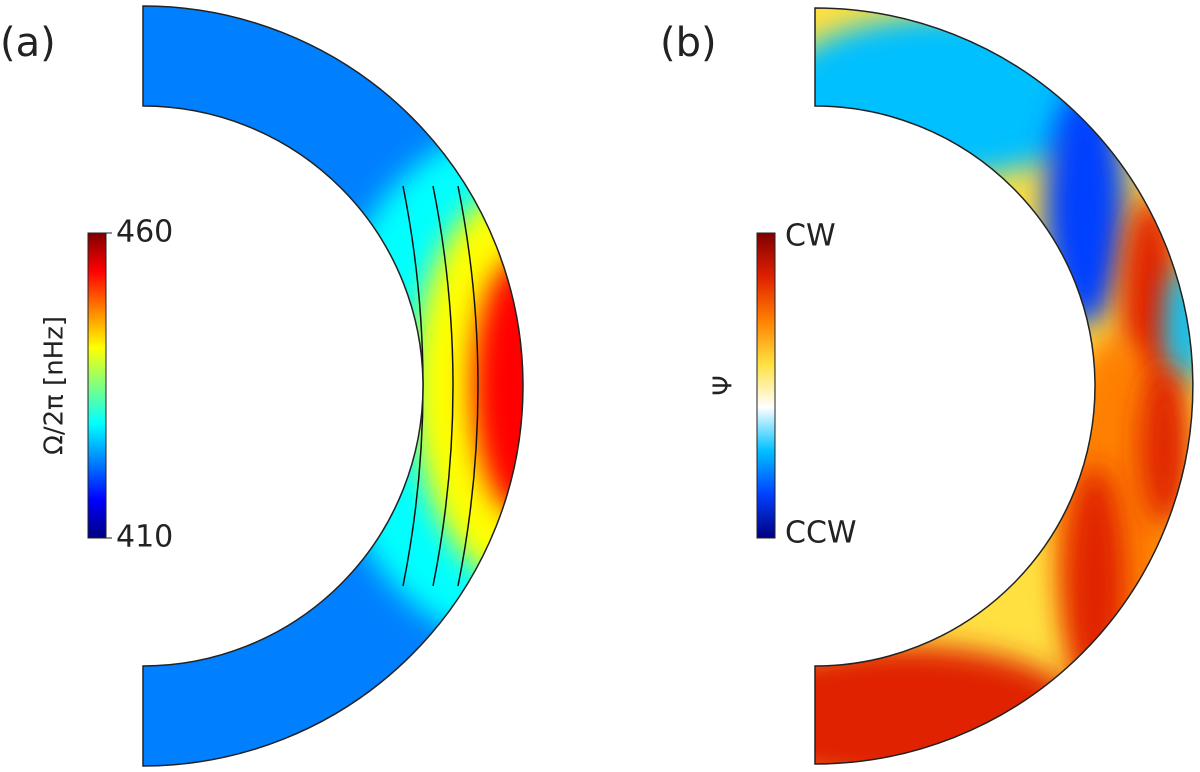 The width and height of the screenshot is (1200, 772). Describe the element at coordinates (28, 43) in the screenshot. I see `panel-label: (a)` at that location.